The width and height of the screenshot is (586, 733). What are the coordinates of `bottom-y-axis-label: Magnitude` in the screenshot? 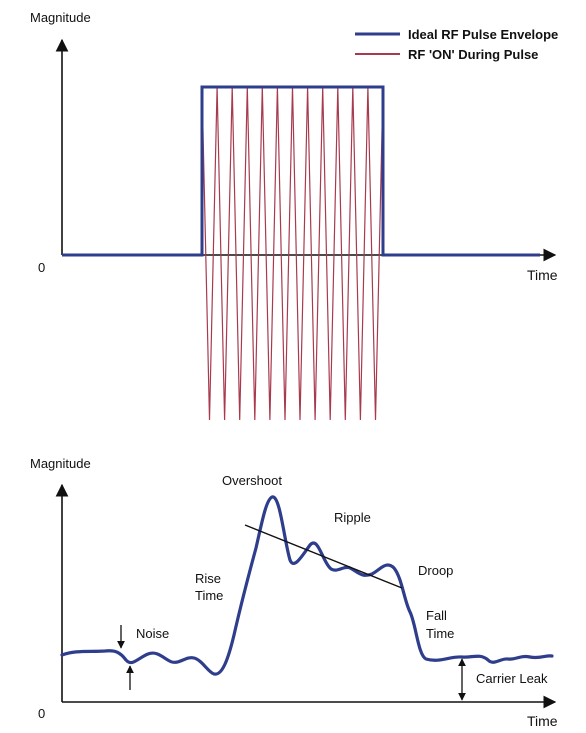 It's located at (60, 463).